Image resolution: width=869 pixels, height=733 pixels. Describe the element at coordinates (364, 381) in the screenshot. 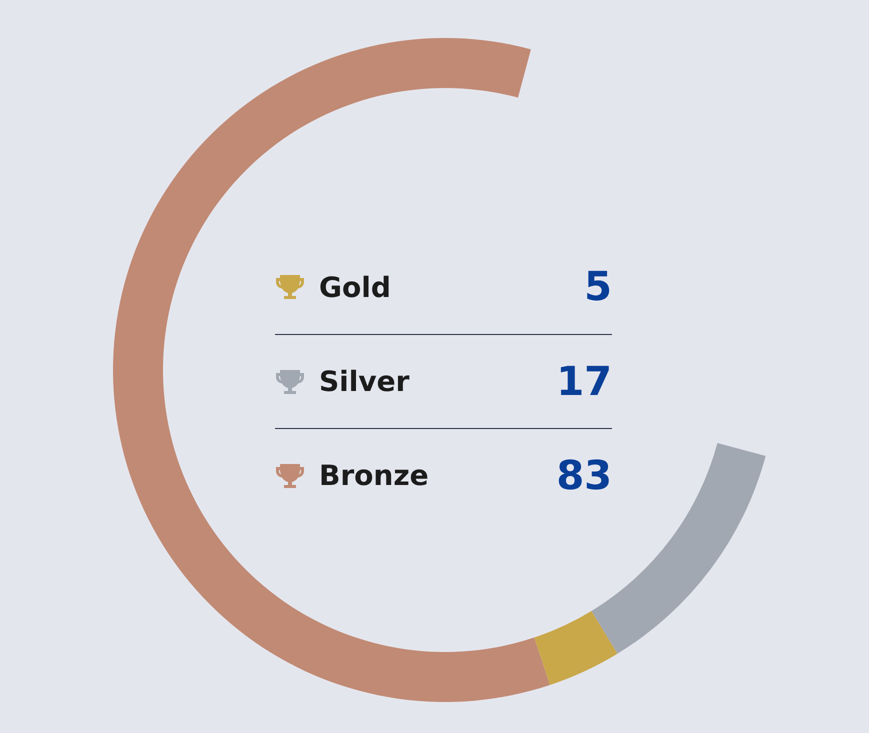

I see `legend-label: Silver` at that location.